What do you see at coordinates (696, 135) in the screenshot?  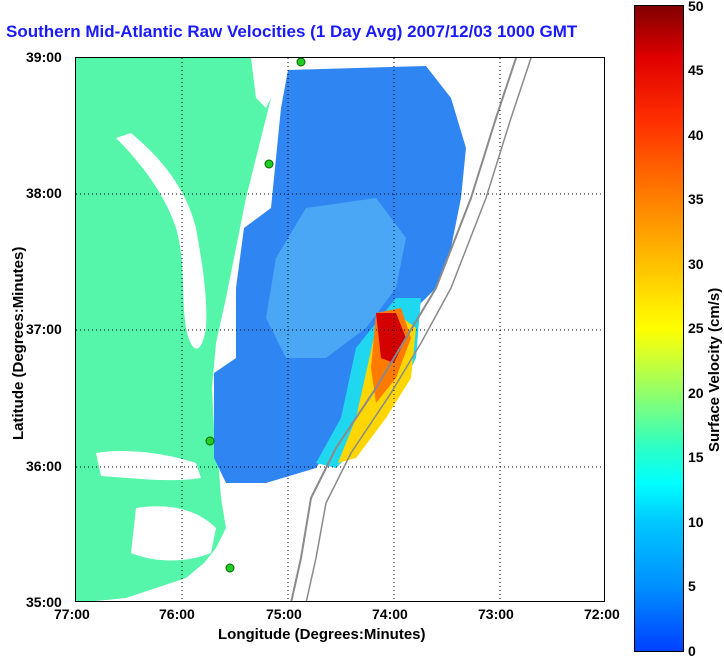 I see `cb-tick-40: 40` at bounding box center [696, 135].